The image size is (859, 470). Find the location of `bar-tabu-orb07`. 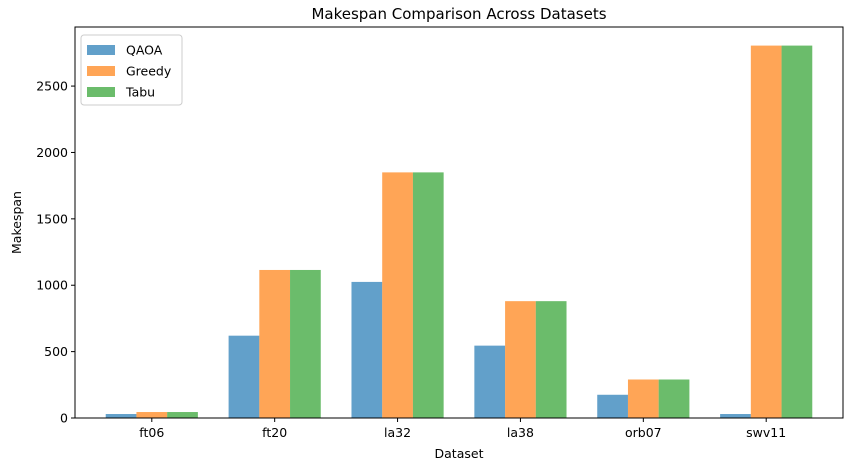

bar-tabu-orb07 is located at coordinates (674, 398).